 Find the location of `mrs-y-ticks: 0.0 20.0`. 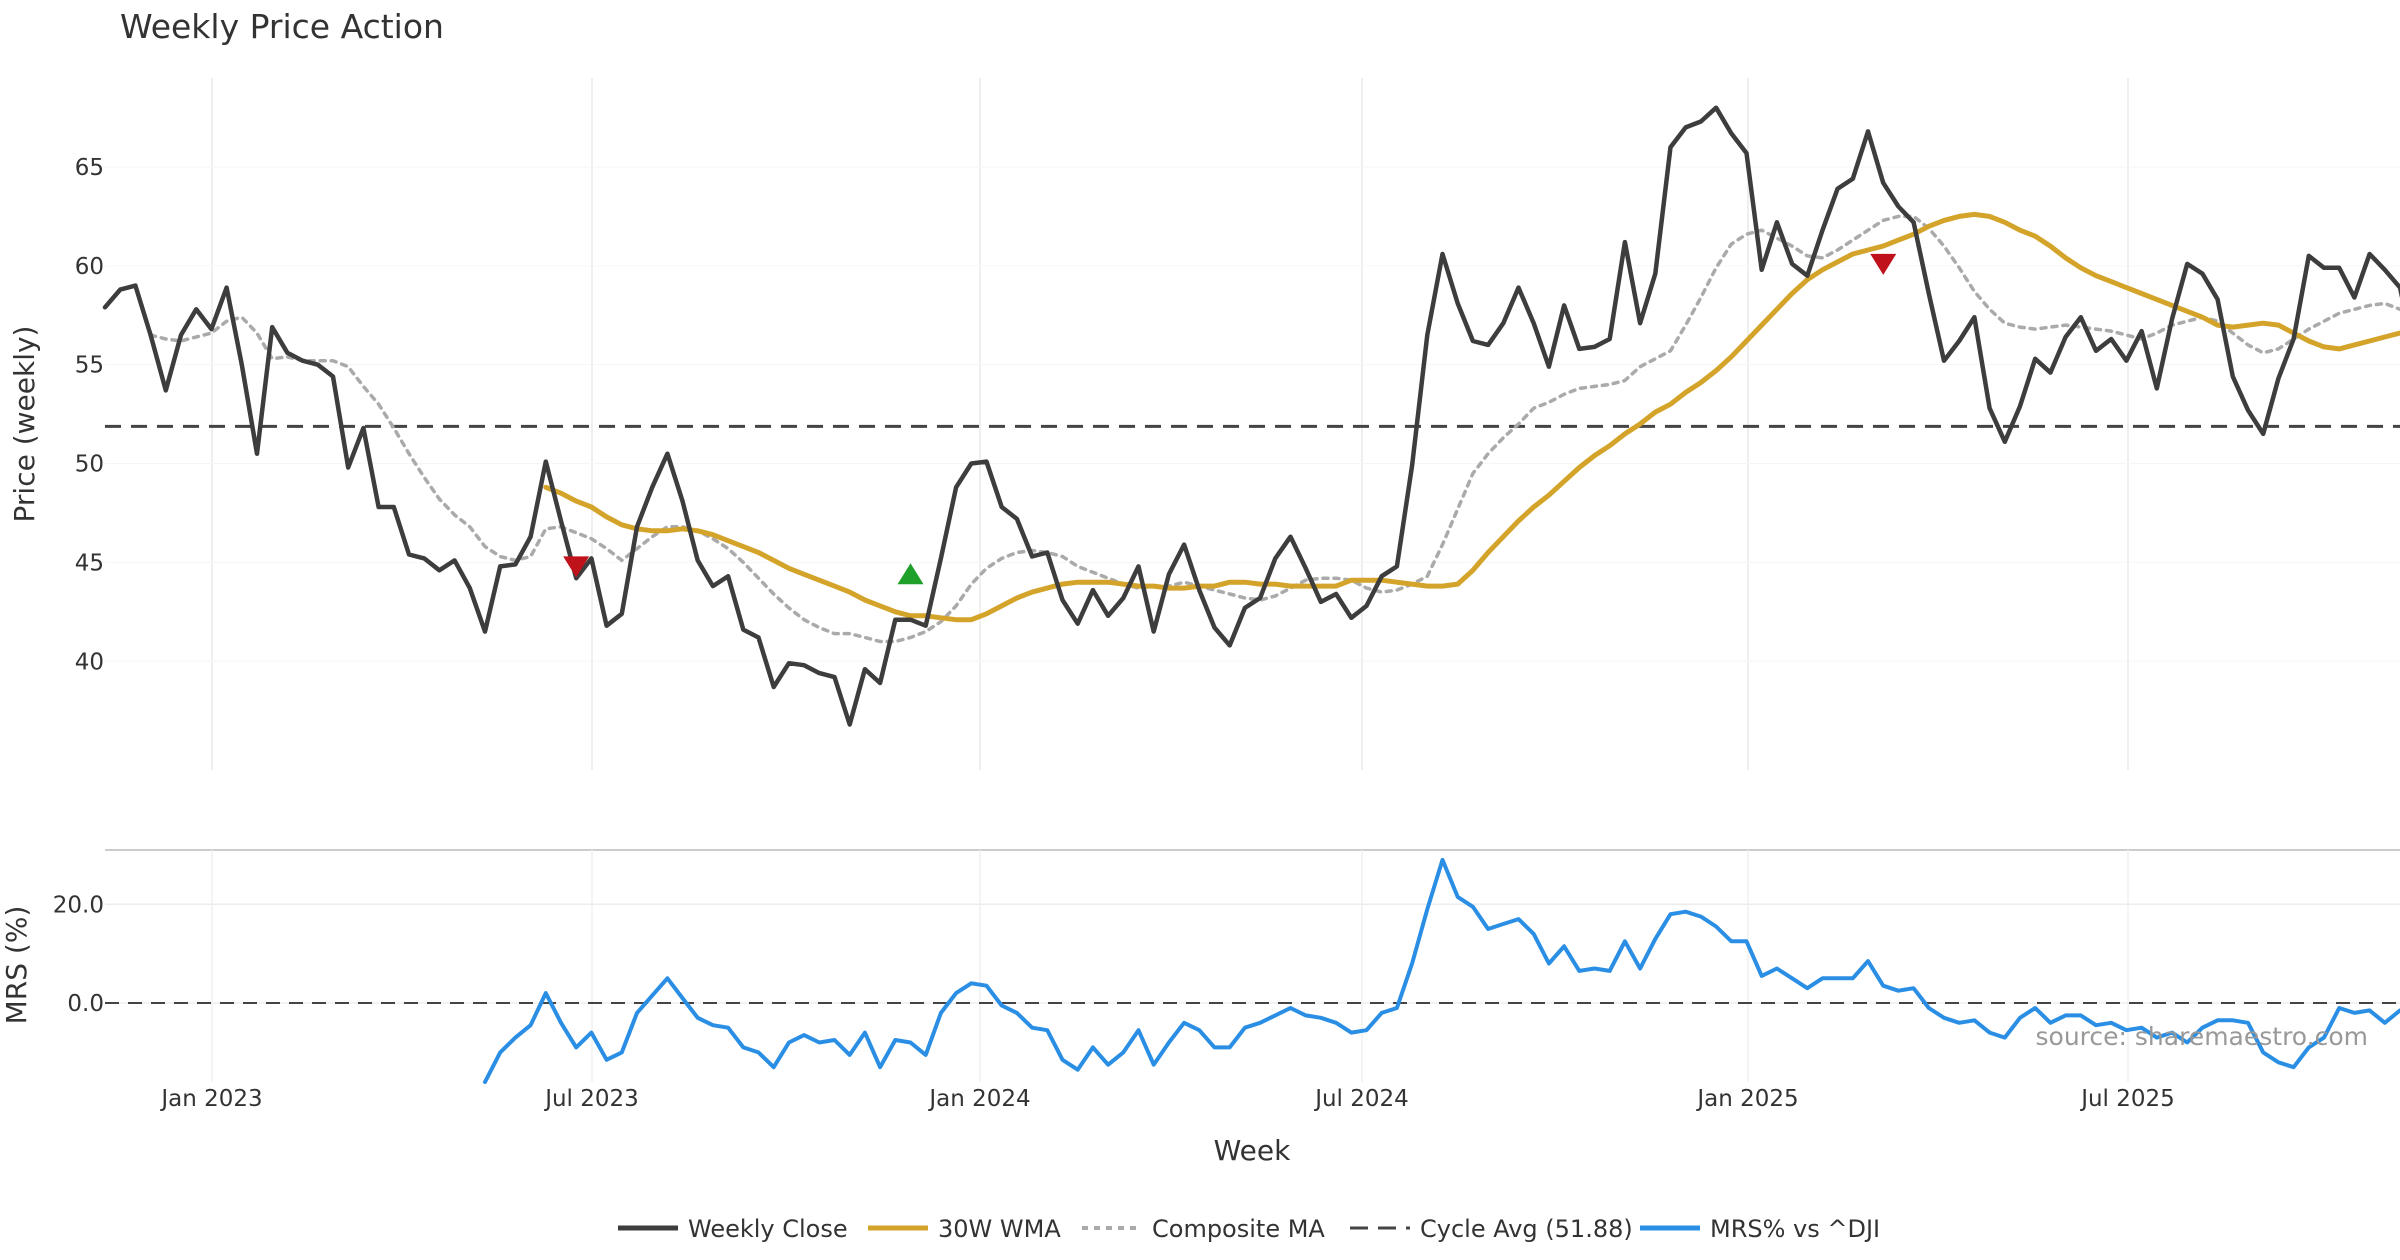

mrs-y-ticks: 0.0 20.0 is located at coordinates (1226, 954).